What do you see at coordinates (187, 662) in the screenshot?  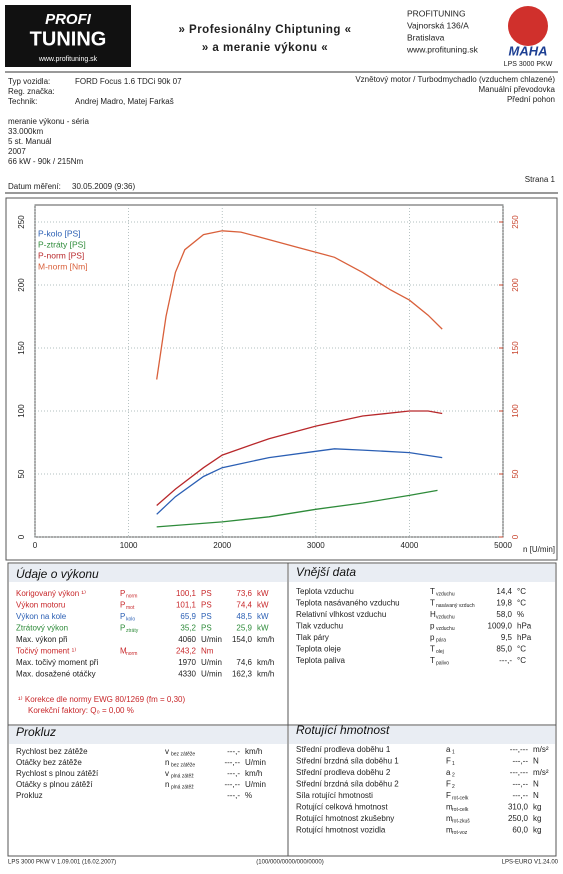 I see `value: 1970` at bounding box center [187, 662].